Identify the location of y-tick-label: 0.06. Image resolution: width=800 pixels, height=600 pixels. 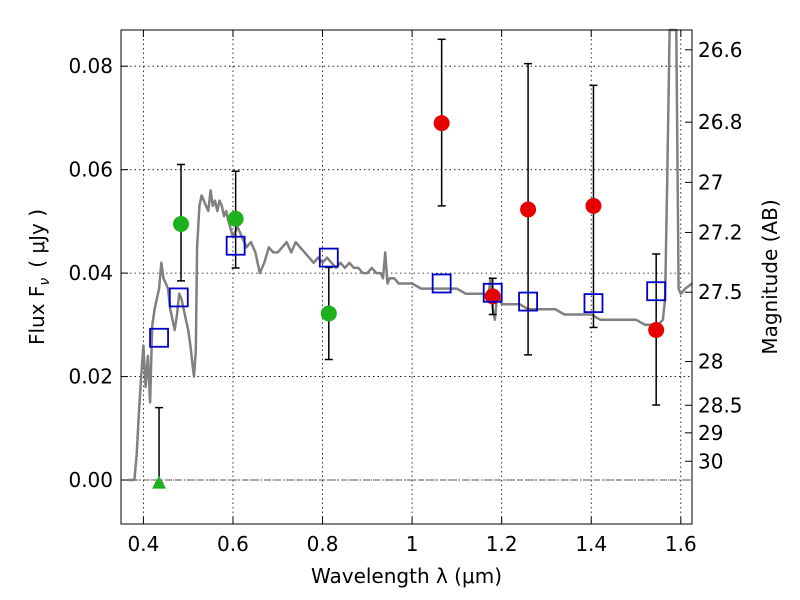
(90, 170).